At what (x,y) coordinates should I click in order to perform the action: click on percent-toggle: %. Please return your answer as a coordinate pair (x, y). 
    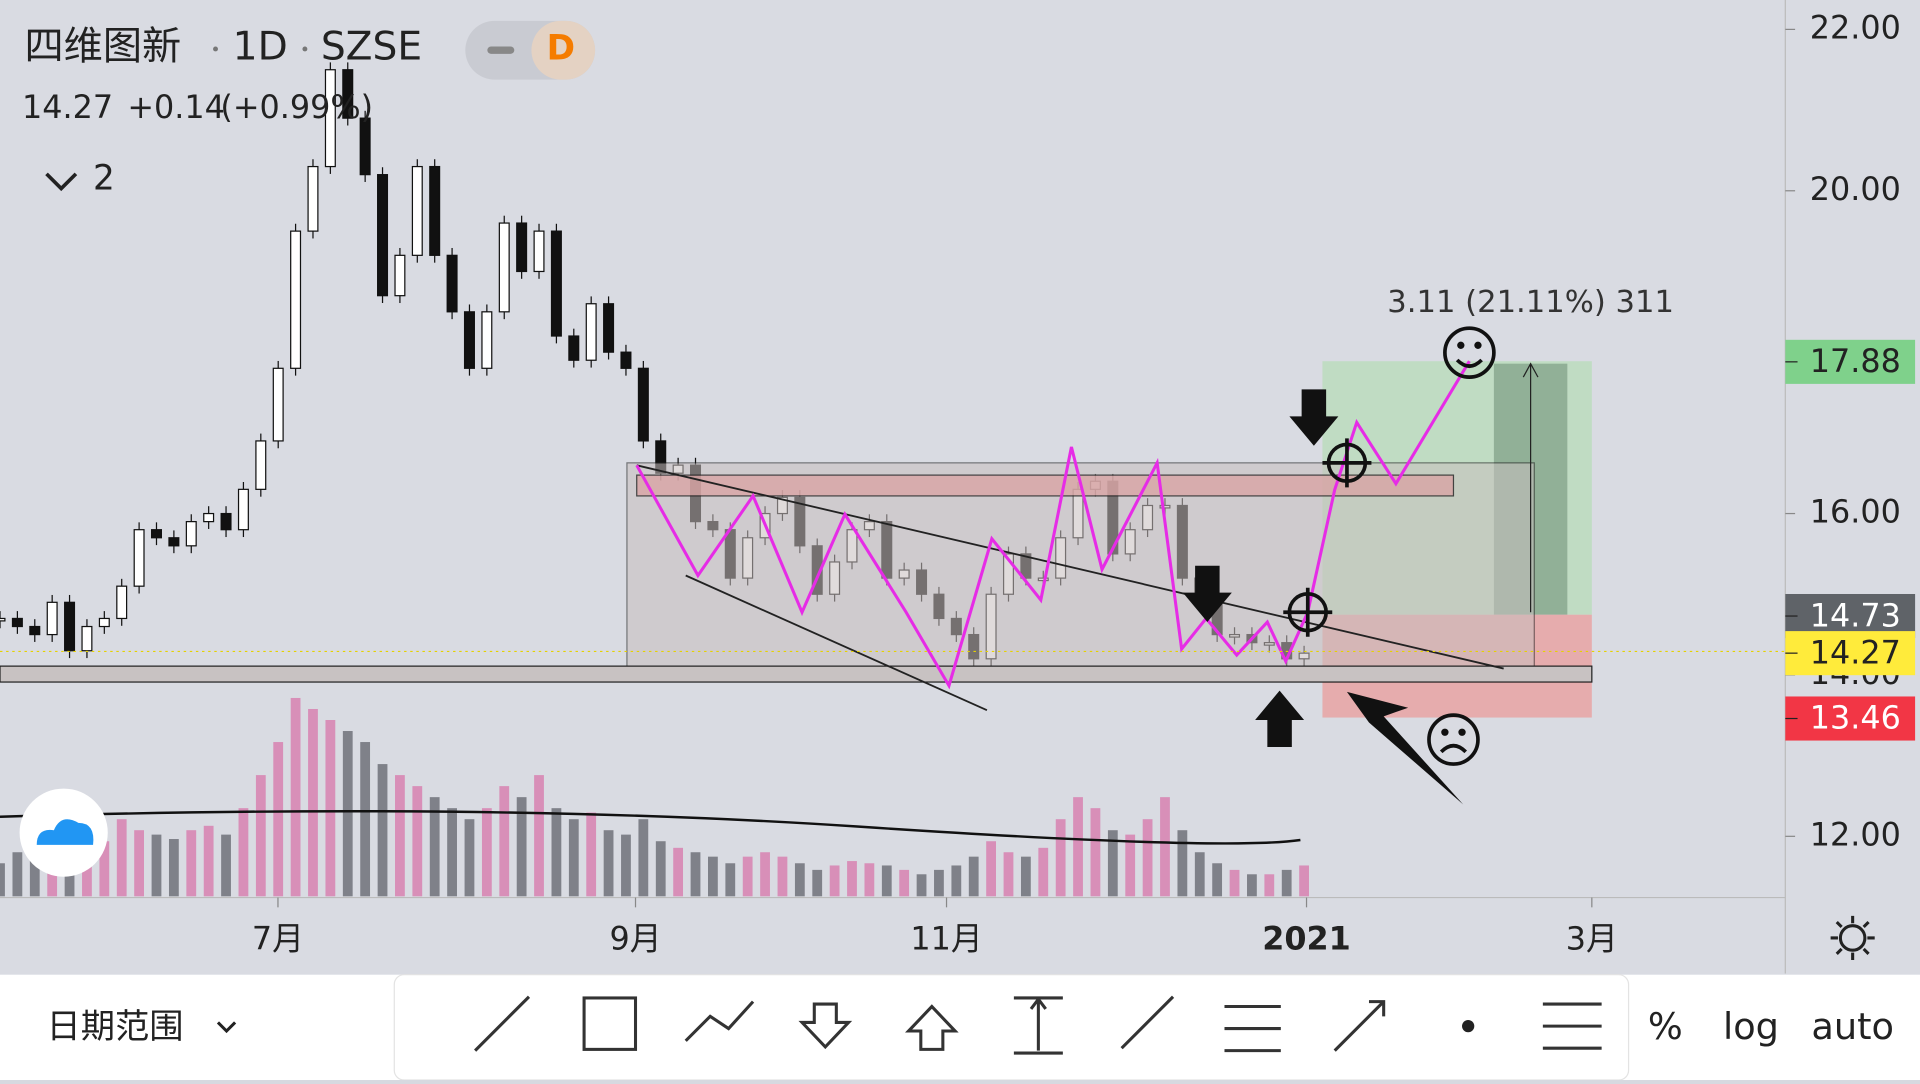
    Looking at the image, I should click on (1665, 1026).